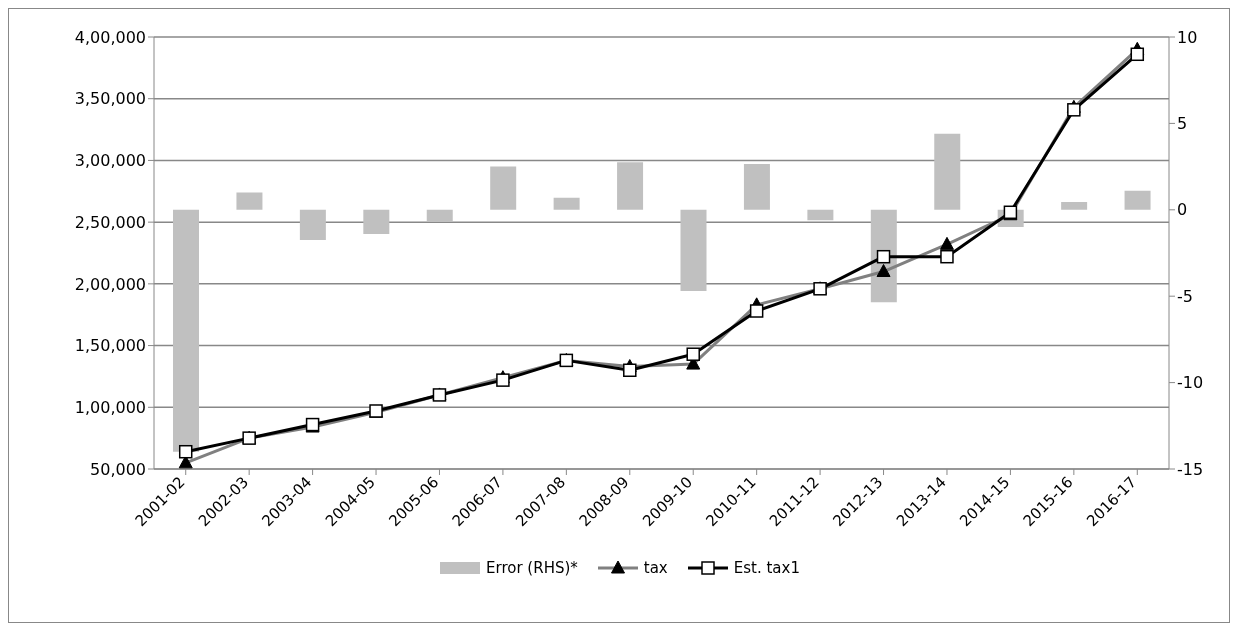 This screenshot has width=1241, height=635. Describe the element at coordinates (1185, 296) in the screenshot. I see `y2-tick-label: -5` at that location.